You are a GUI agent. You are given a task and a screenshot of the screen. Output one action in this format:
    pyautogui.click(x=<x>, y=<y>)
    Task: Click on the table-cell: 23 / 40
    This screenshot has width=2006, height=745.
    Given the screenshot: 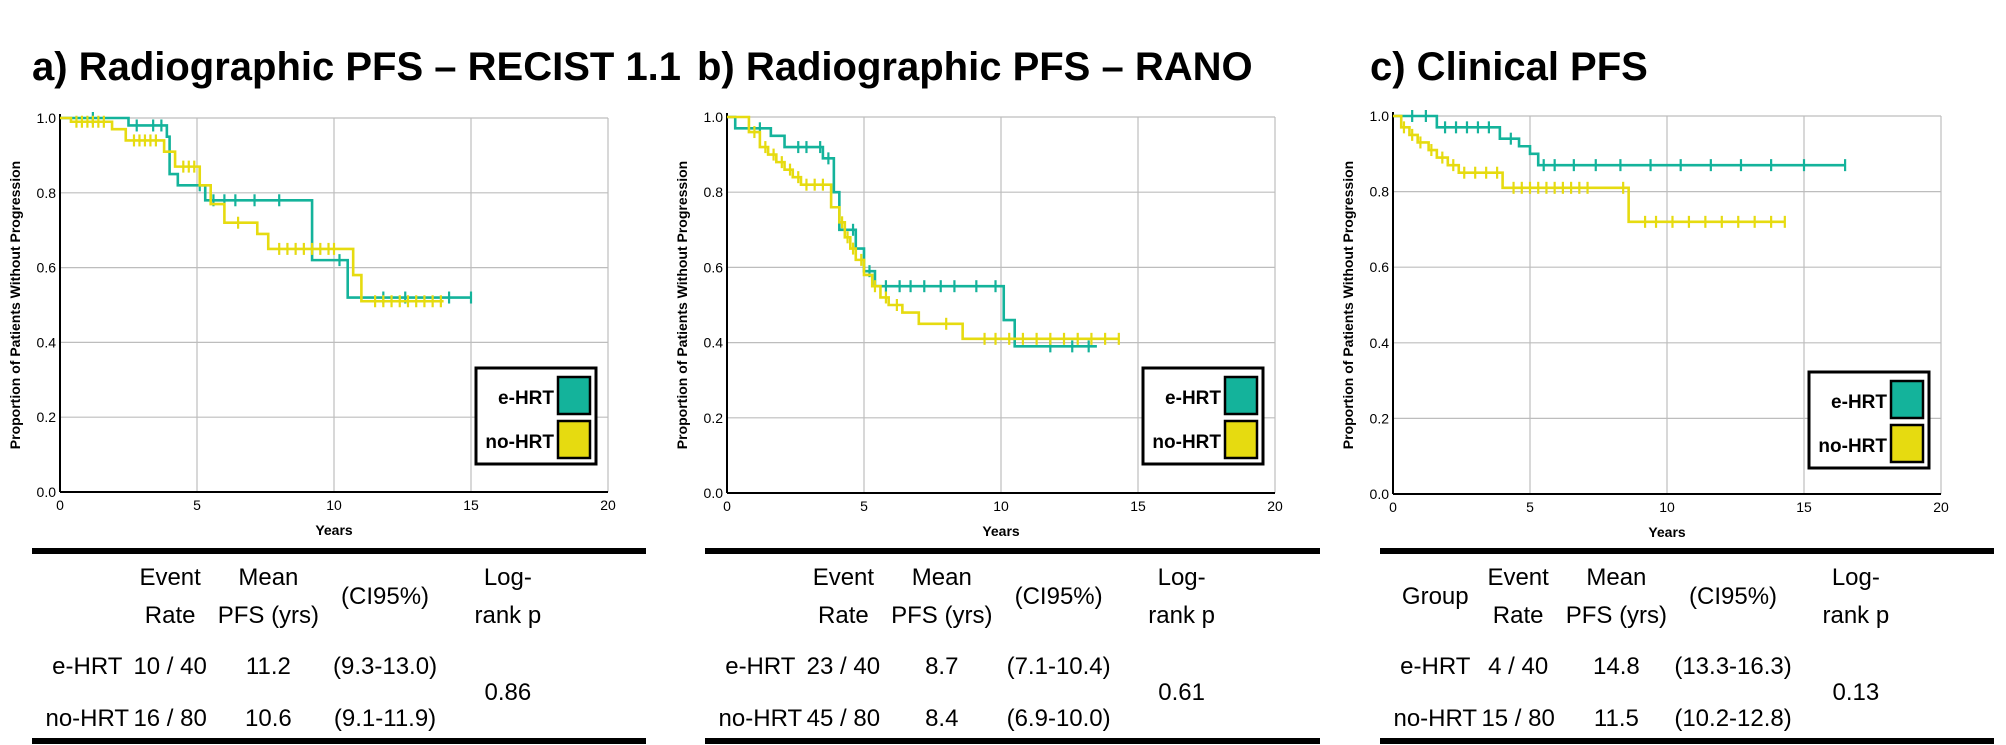 What is the action you would take?
    pyautogui.click(x=843, y=666)
    